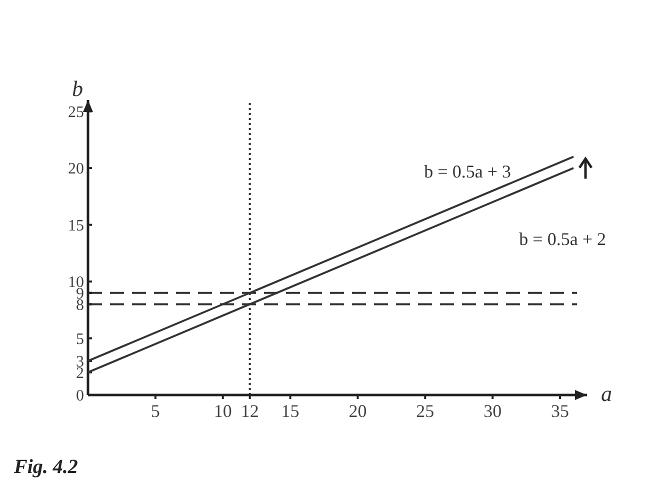 The height and width of the screenshot is (485, 647). What do you see at coordinates (223, 411) in the screenshot?
I see `x-tick-label: 10` at bounding box center [223, 411].